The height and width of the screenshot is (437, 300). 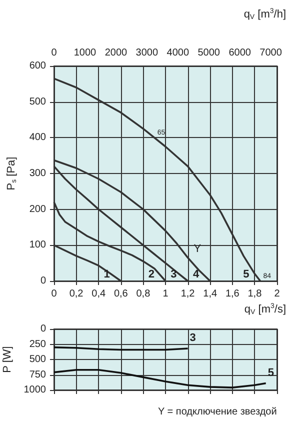 What do you see at coordinates (210, 294) in the screenshot?
I see `x-tick-label: 1,4` at bounding box center [210, 294].